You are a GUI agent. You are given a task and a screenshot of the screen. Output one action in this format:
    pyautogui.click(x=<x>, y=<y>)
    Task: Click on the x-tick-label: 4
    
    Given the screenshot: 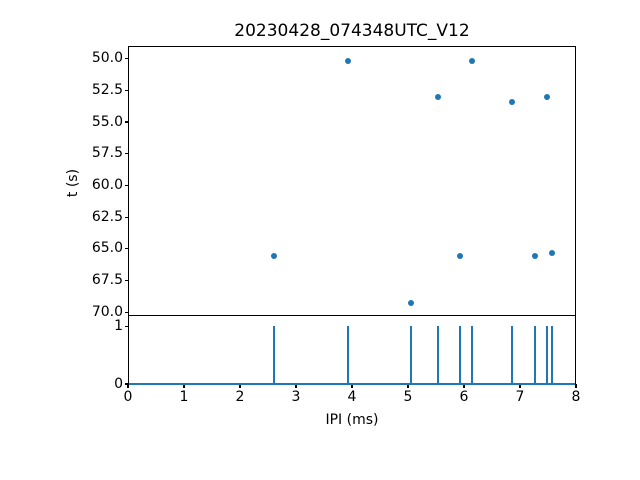 What is the action you would take?
    pyautogui.click(x=352, y=397)
    